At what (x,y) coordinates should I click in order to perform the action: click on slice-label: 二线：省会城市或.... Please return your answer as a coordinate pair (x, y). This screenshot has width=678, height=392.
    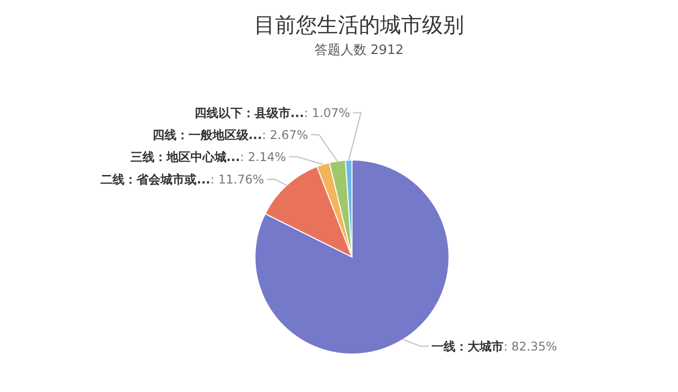
    Looking at the image, I should click on (155, 179).